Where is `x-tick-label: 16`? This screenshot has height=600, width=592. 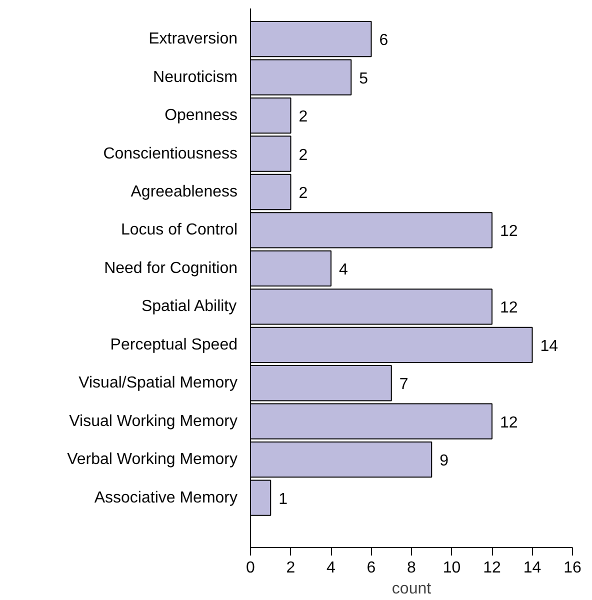 x-tick-label: 16 is located at coordinates (573, 568).